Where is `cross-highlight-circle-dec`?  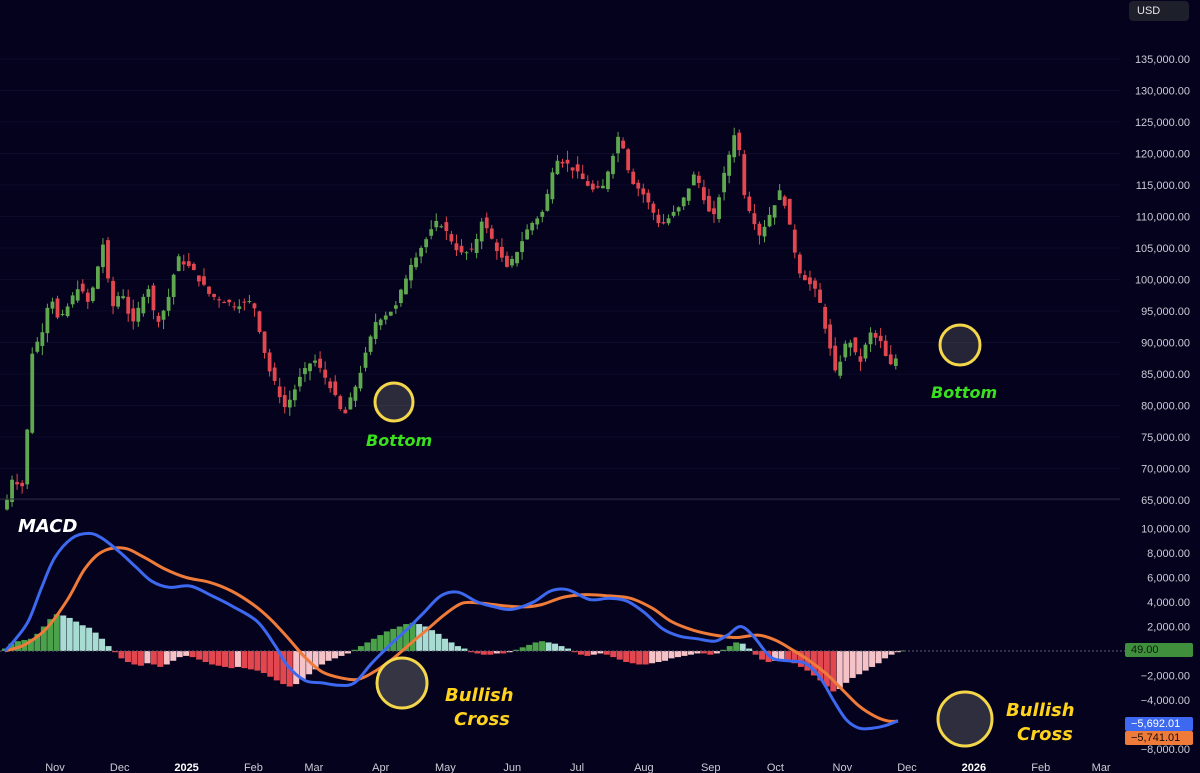 cross-highlight-circle-dec is located at coordinates (965, 719).